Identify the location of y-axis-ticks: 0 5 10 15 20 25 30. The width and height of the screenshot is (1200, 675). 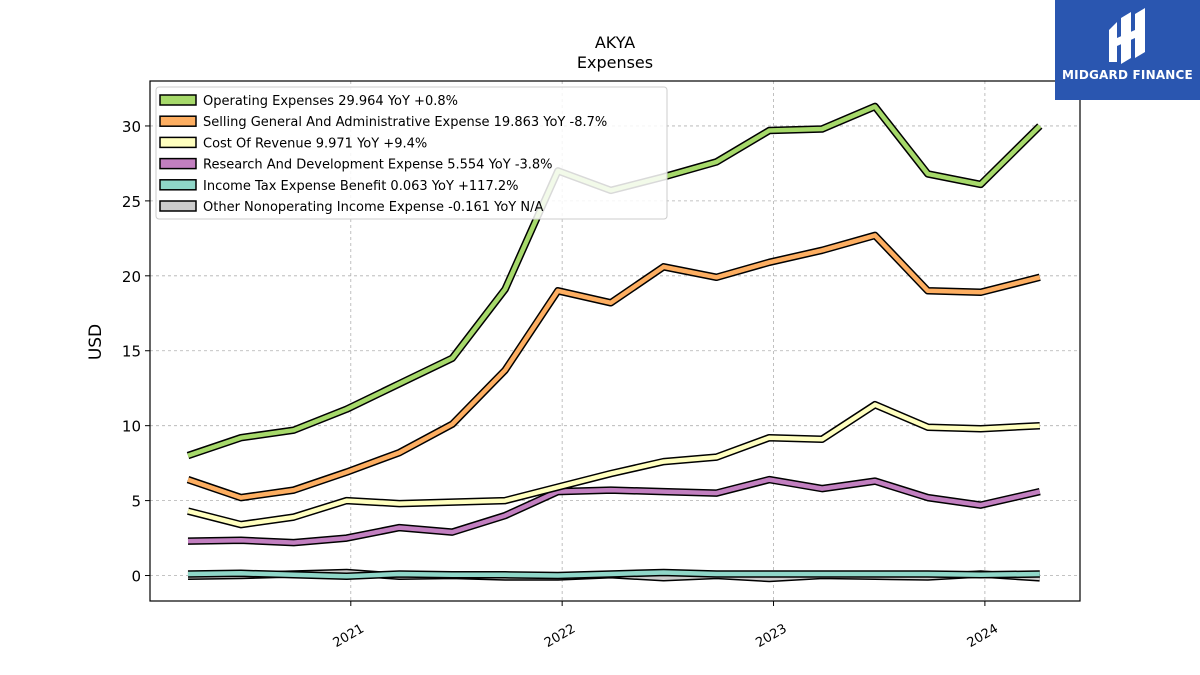
(136, 352).